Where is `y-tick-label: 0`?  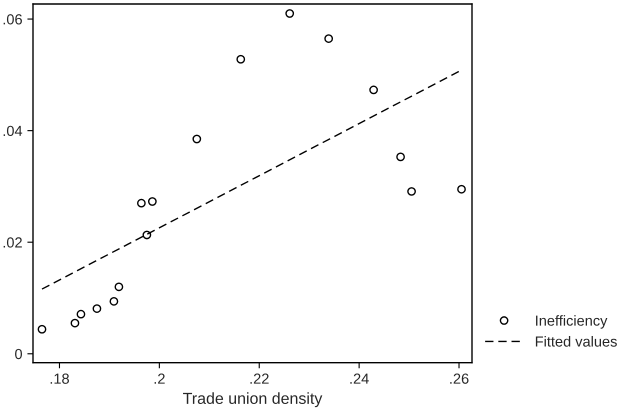
y-tick-label: 0 is located at coordinates (18, 354).